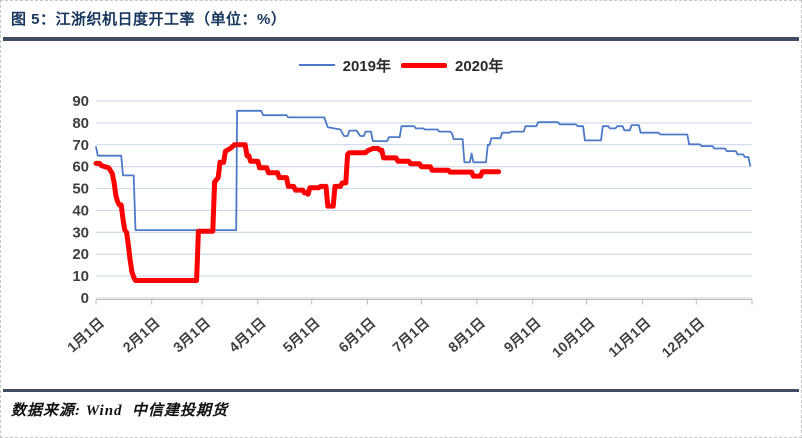 The height and width of the screenshot is (438, 802). I want to click on legend-label-2019: 2019年, so click(366, 66).